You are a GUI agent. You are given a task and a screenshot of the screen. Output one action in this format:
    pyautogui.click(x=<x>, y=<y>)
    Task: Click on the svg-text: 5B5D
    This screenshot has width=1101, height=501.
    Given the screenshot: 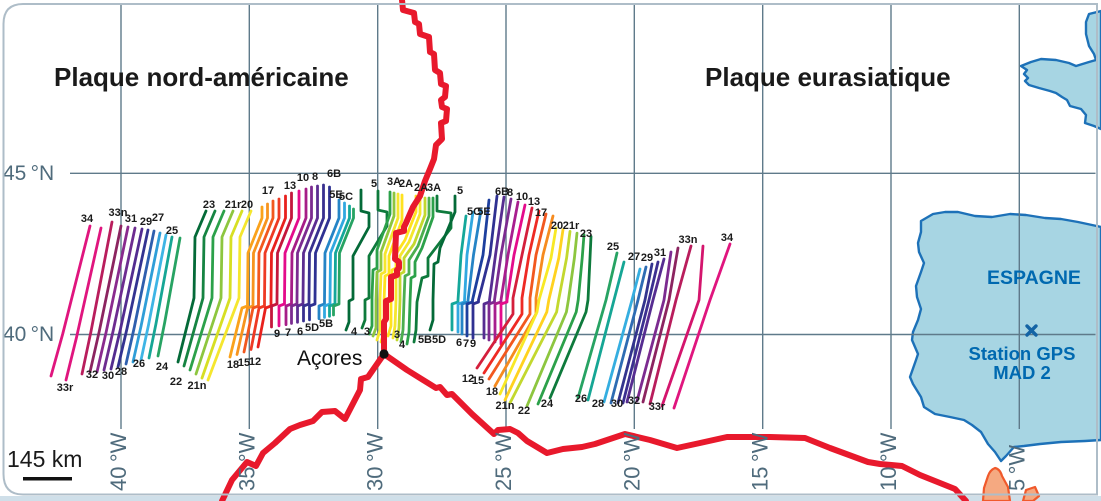 What is the action you would take?
    pyautogui.click(x=432, y=340)
    